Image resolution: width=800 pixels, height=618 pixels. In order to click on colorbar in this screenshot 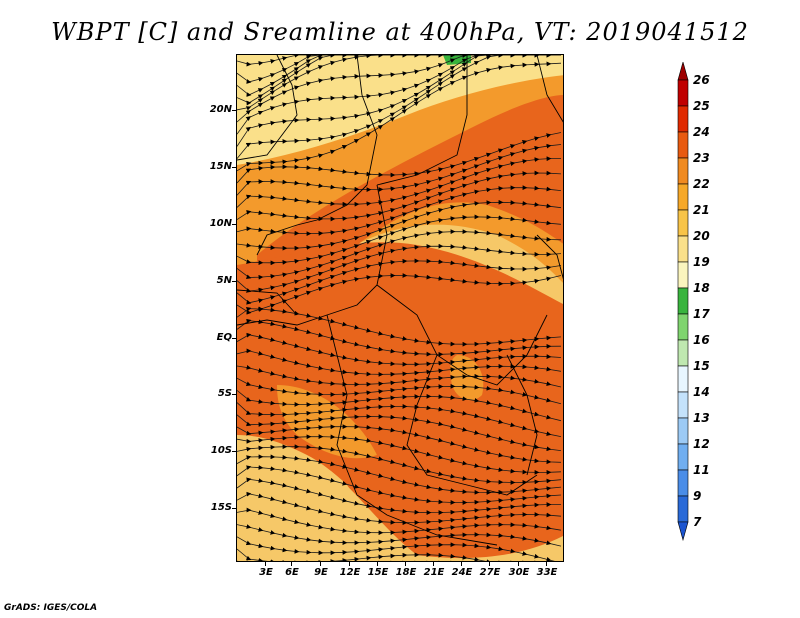, I will do `click(683, 302)`.